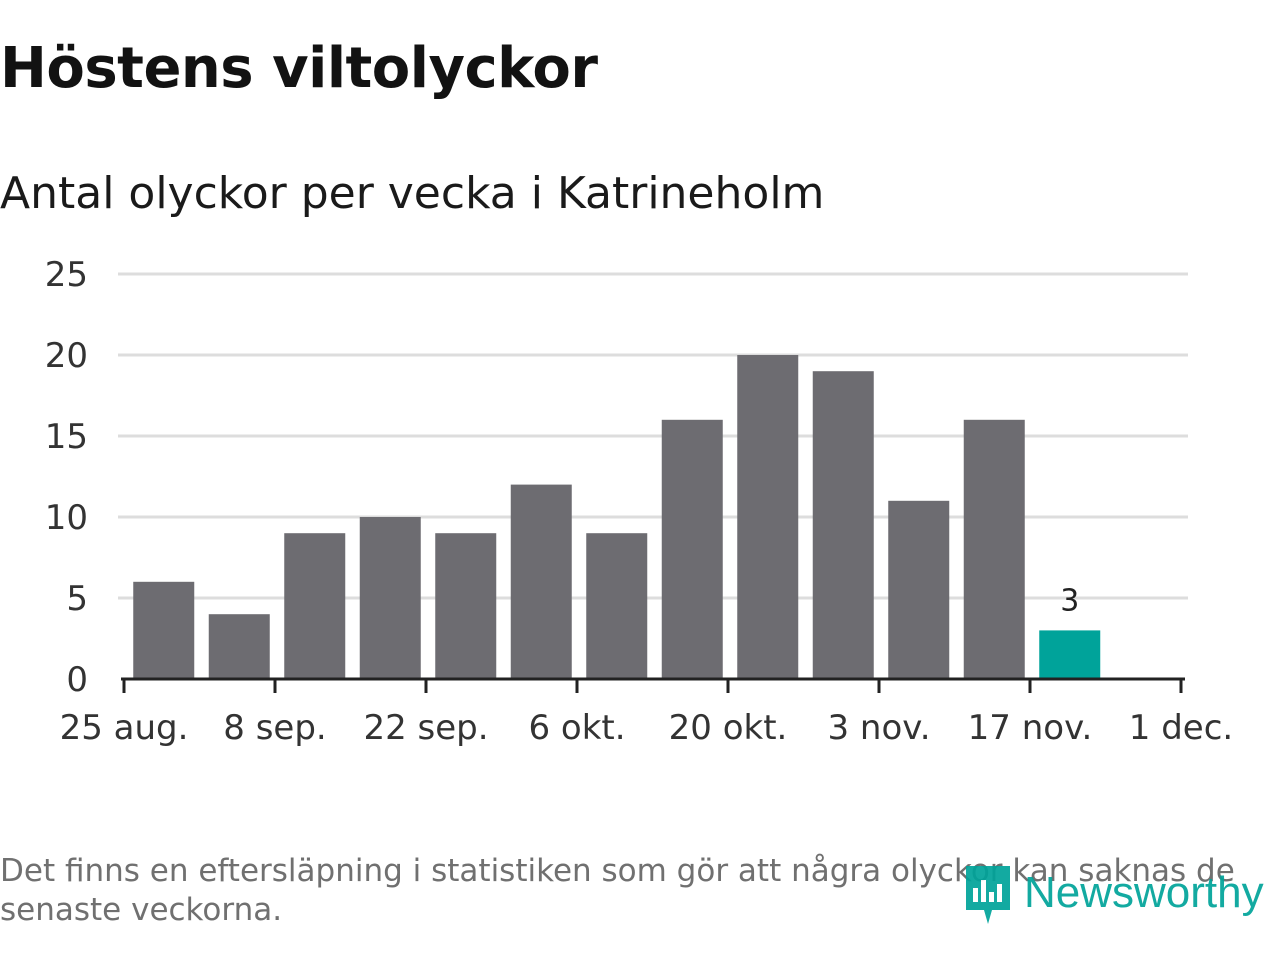 The width and height of the screenshot is (1280, 960). What do you see at coordinates (124, 728) in the screenshot?
I see `x-tick-label: 25 aug.` at bounding box center [124, 728].